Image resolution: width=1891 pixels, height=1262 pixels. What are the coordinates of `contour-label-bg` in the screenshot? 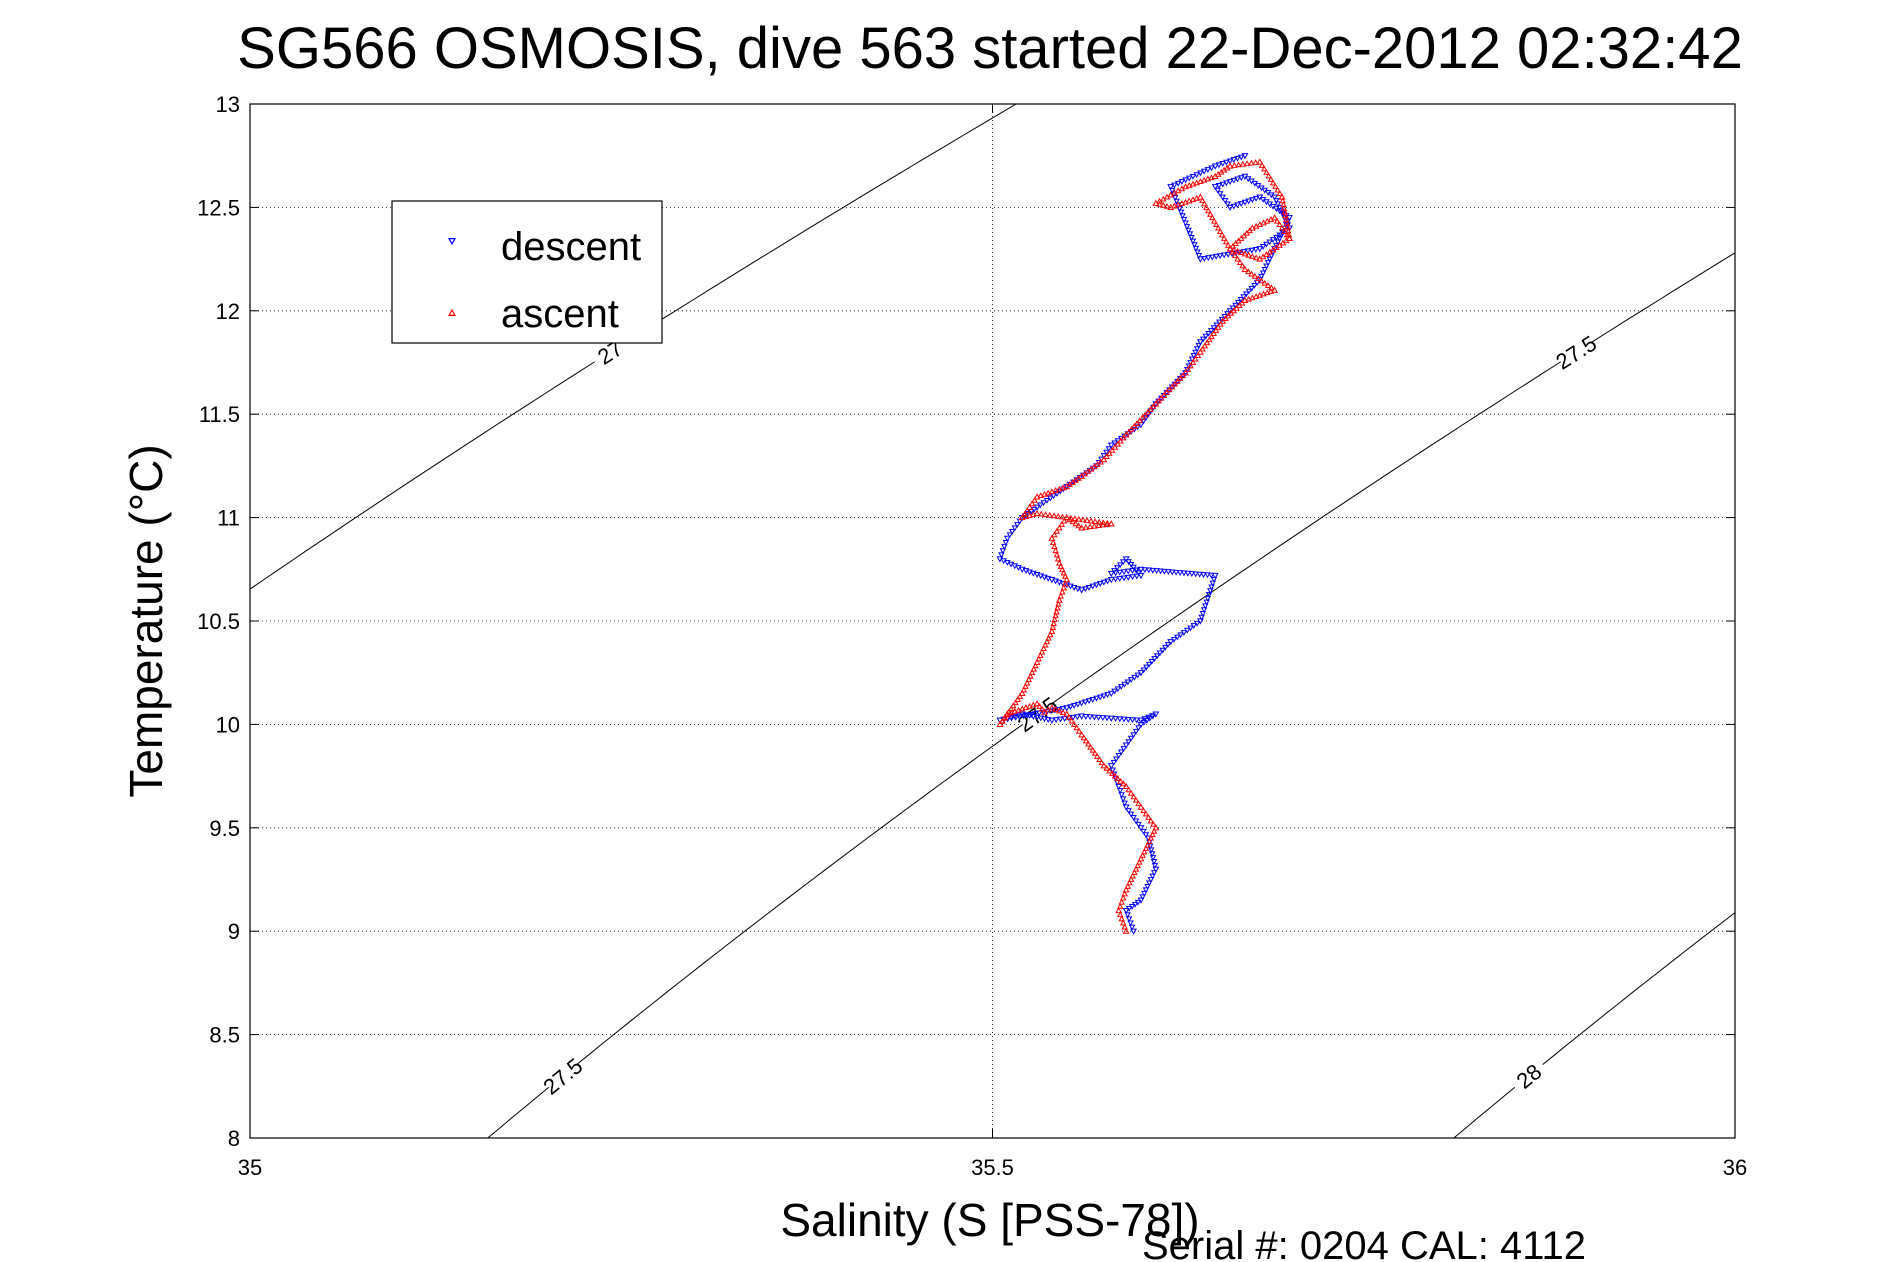 It's located at (1528, 1075).